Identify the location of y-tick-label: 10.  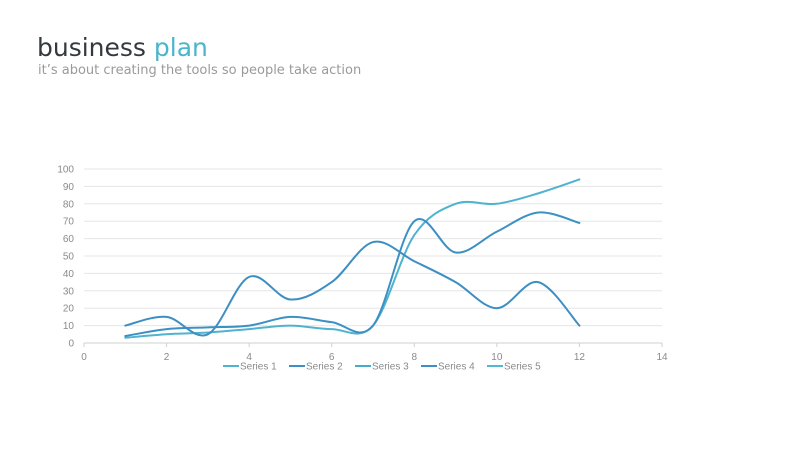
(69, 326).